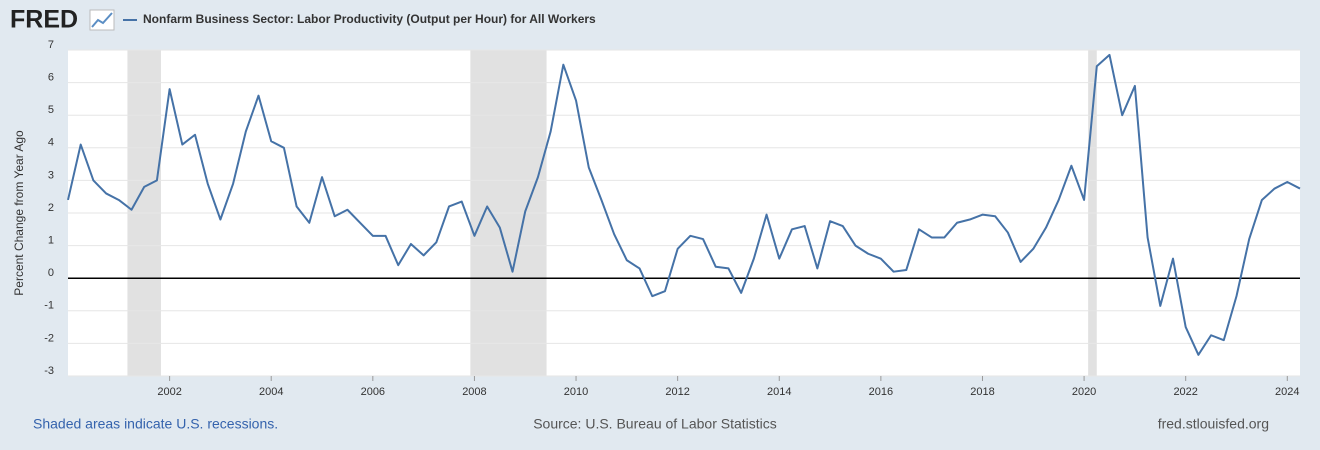 The height and width of the screenshot is (450, 1320). I want to click on y-tick-label: 0, so click(51, 273).